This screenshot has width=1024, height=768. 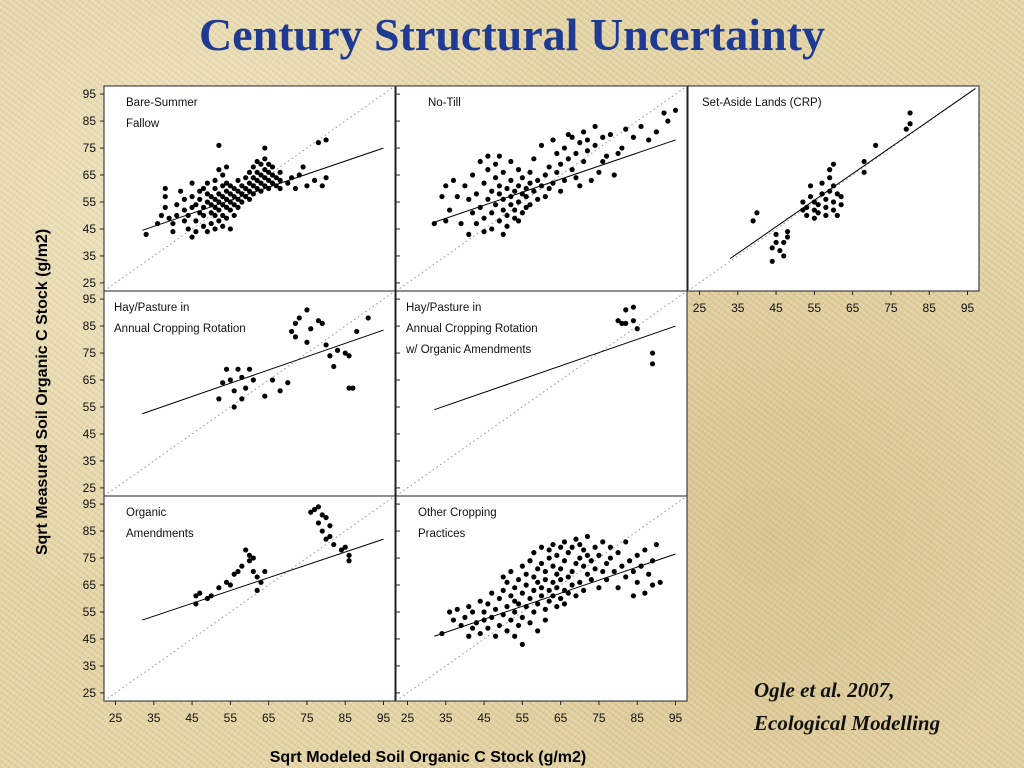 What do you see at coordinates (443, 308) in the screenshot?
I see `panel-label: Hay/Pasture in` at bounding box center [443, 308].